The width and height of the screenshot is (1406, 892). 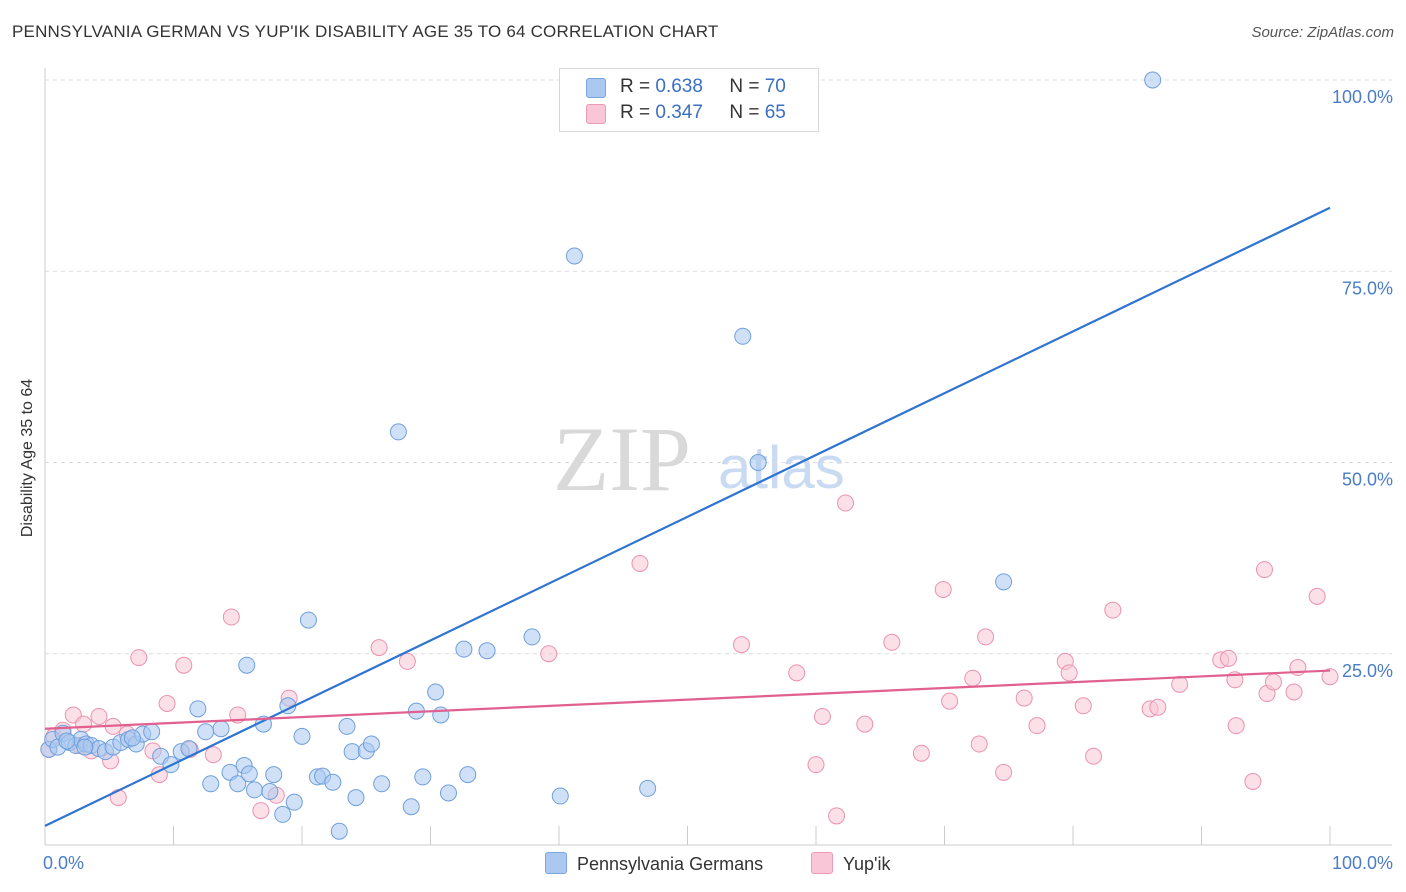 I want to click on legend-n-value: 65, so click(x=775, y=112).